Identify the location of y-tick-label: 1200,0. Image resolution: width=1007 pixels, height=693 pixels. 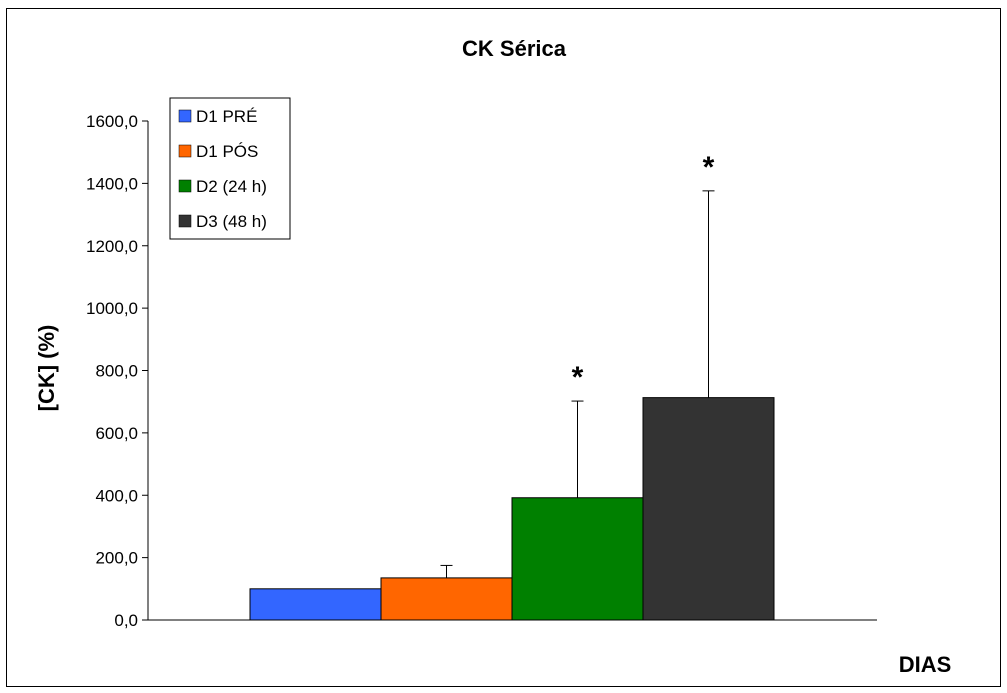
(112, 246).